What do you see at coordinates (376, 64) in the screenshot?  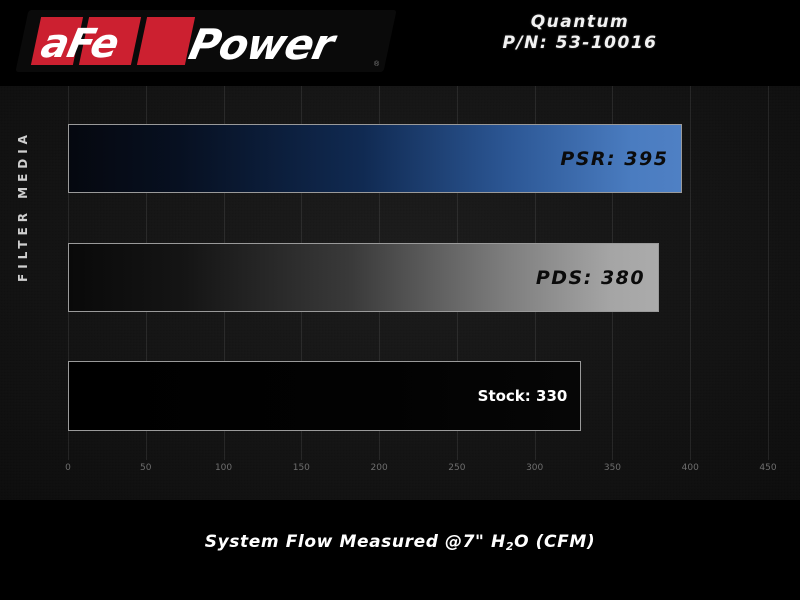 I see `registered-trademark-mark: ®` at bounding box center [376, 64].